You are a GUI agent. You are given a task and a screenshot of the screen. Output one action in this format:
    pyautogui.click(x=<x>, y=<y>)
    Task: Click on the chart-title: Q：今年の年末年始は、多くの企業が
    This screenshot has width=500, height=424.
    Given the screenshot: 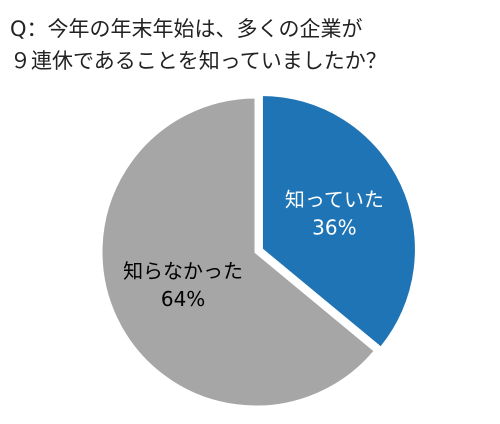 What is the action you would take?
    pyautogui.click(x=186, y=29)
    